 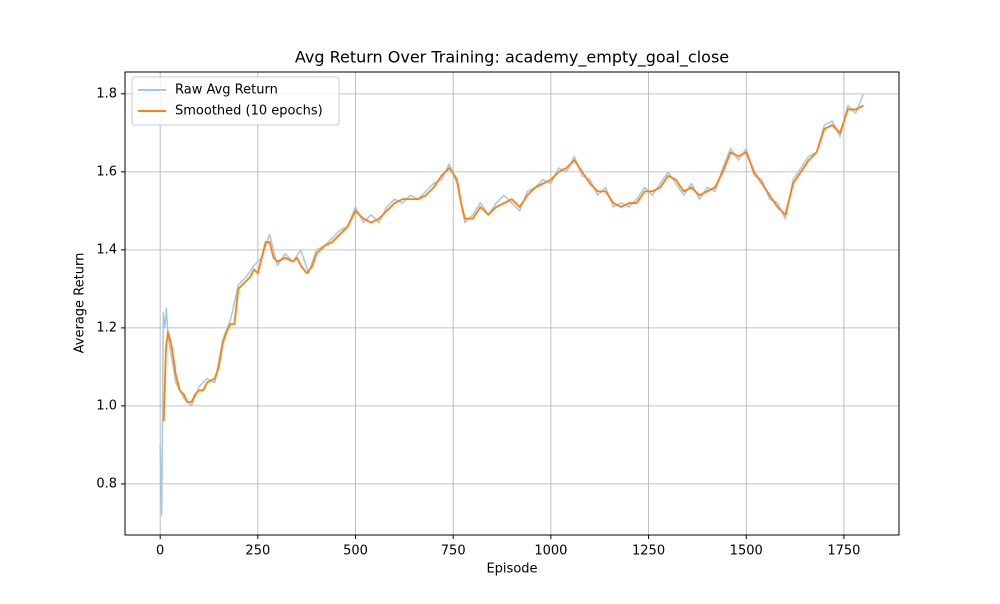 I want to click on x-tick-label: 1750, so click(x=843, y=551).